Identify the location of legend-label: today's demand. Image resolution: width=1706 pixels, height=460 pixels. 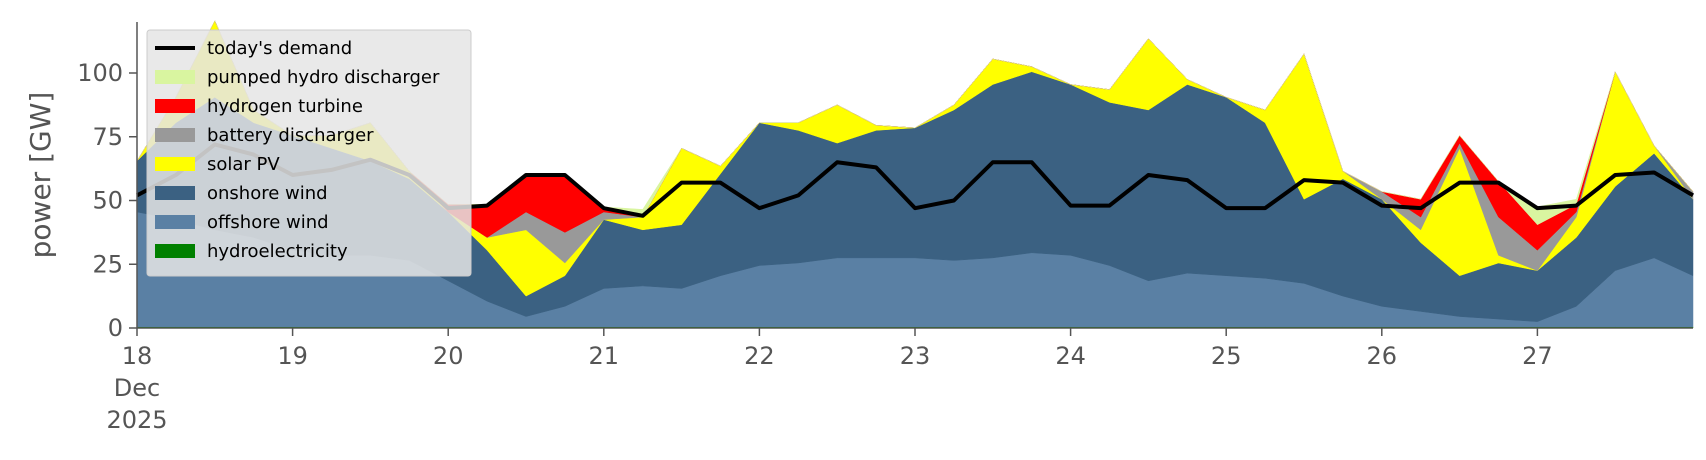
(279, 48).